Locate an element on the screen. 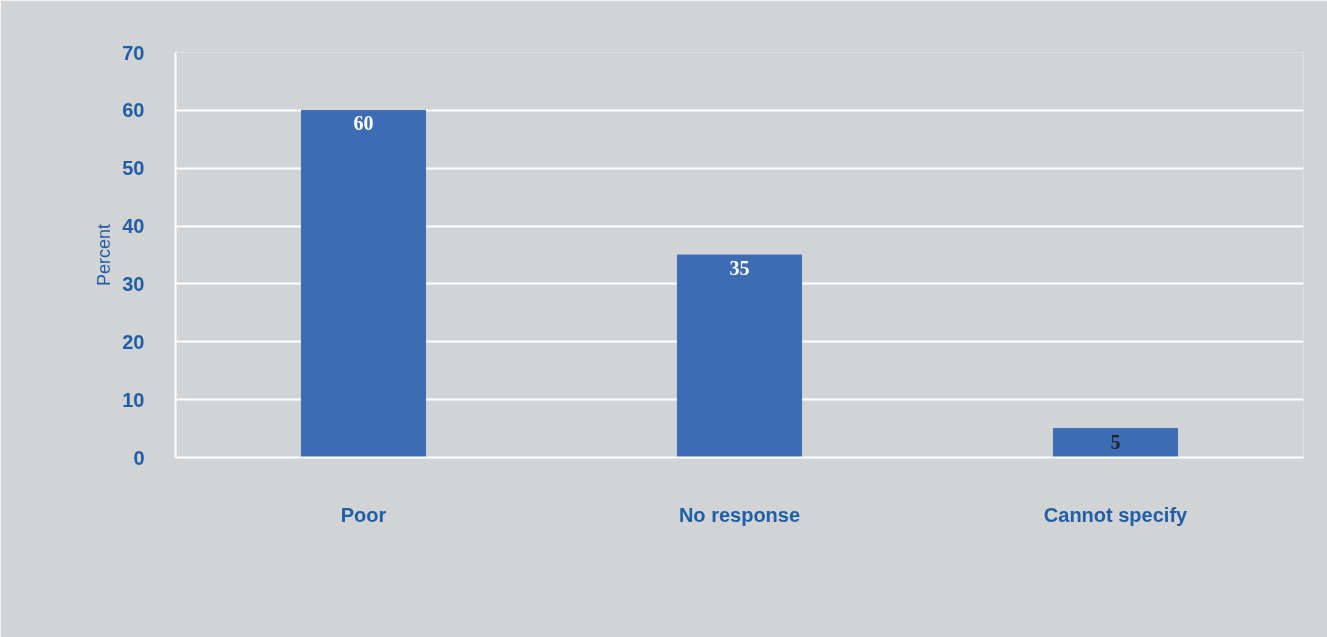 Image resolution: width=1327 pixels, height=637 pixels. x-tick-label: Cannot specify is located at coordinates (1116, 514).